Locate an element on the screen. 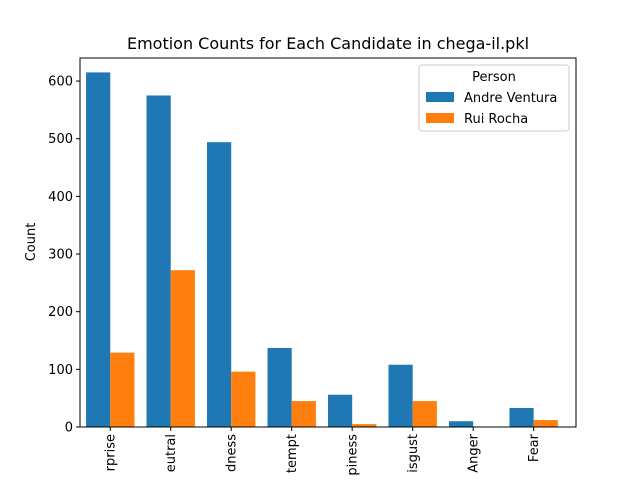 The height and width of the screenshot is (480, 640). y-tick-label-5: 500 is located at coordinates (60, 139).